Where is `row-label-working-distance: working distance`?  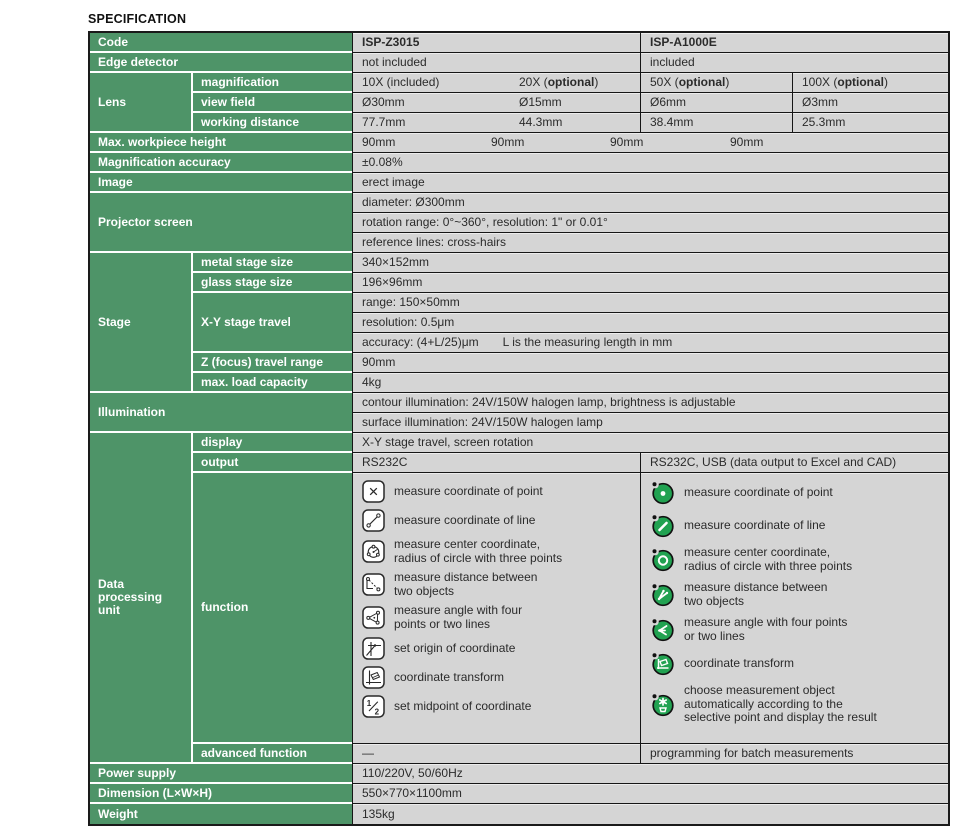 row-label-working-distance: working distance is located at coordinates (272, 123).